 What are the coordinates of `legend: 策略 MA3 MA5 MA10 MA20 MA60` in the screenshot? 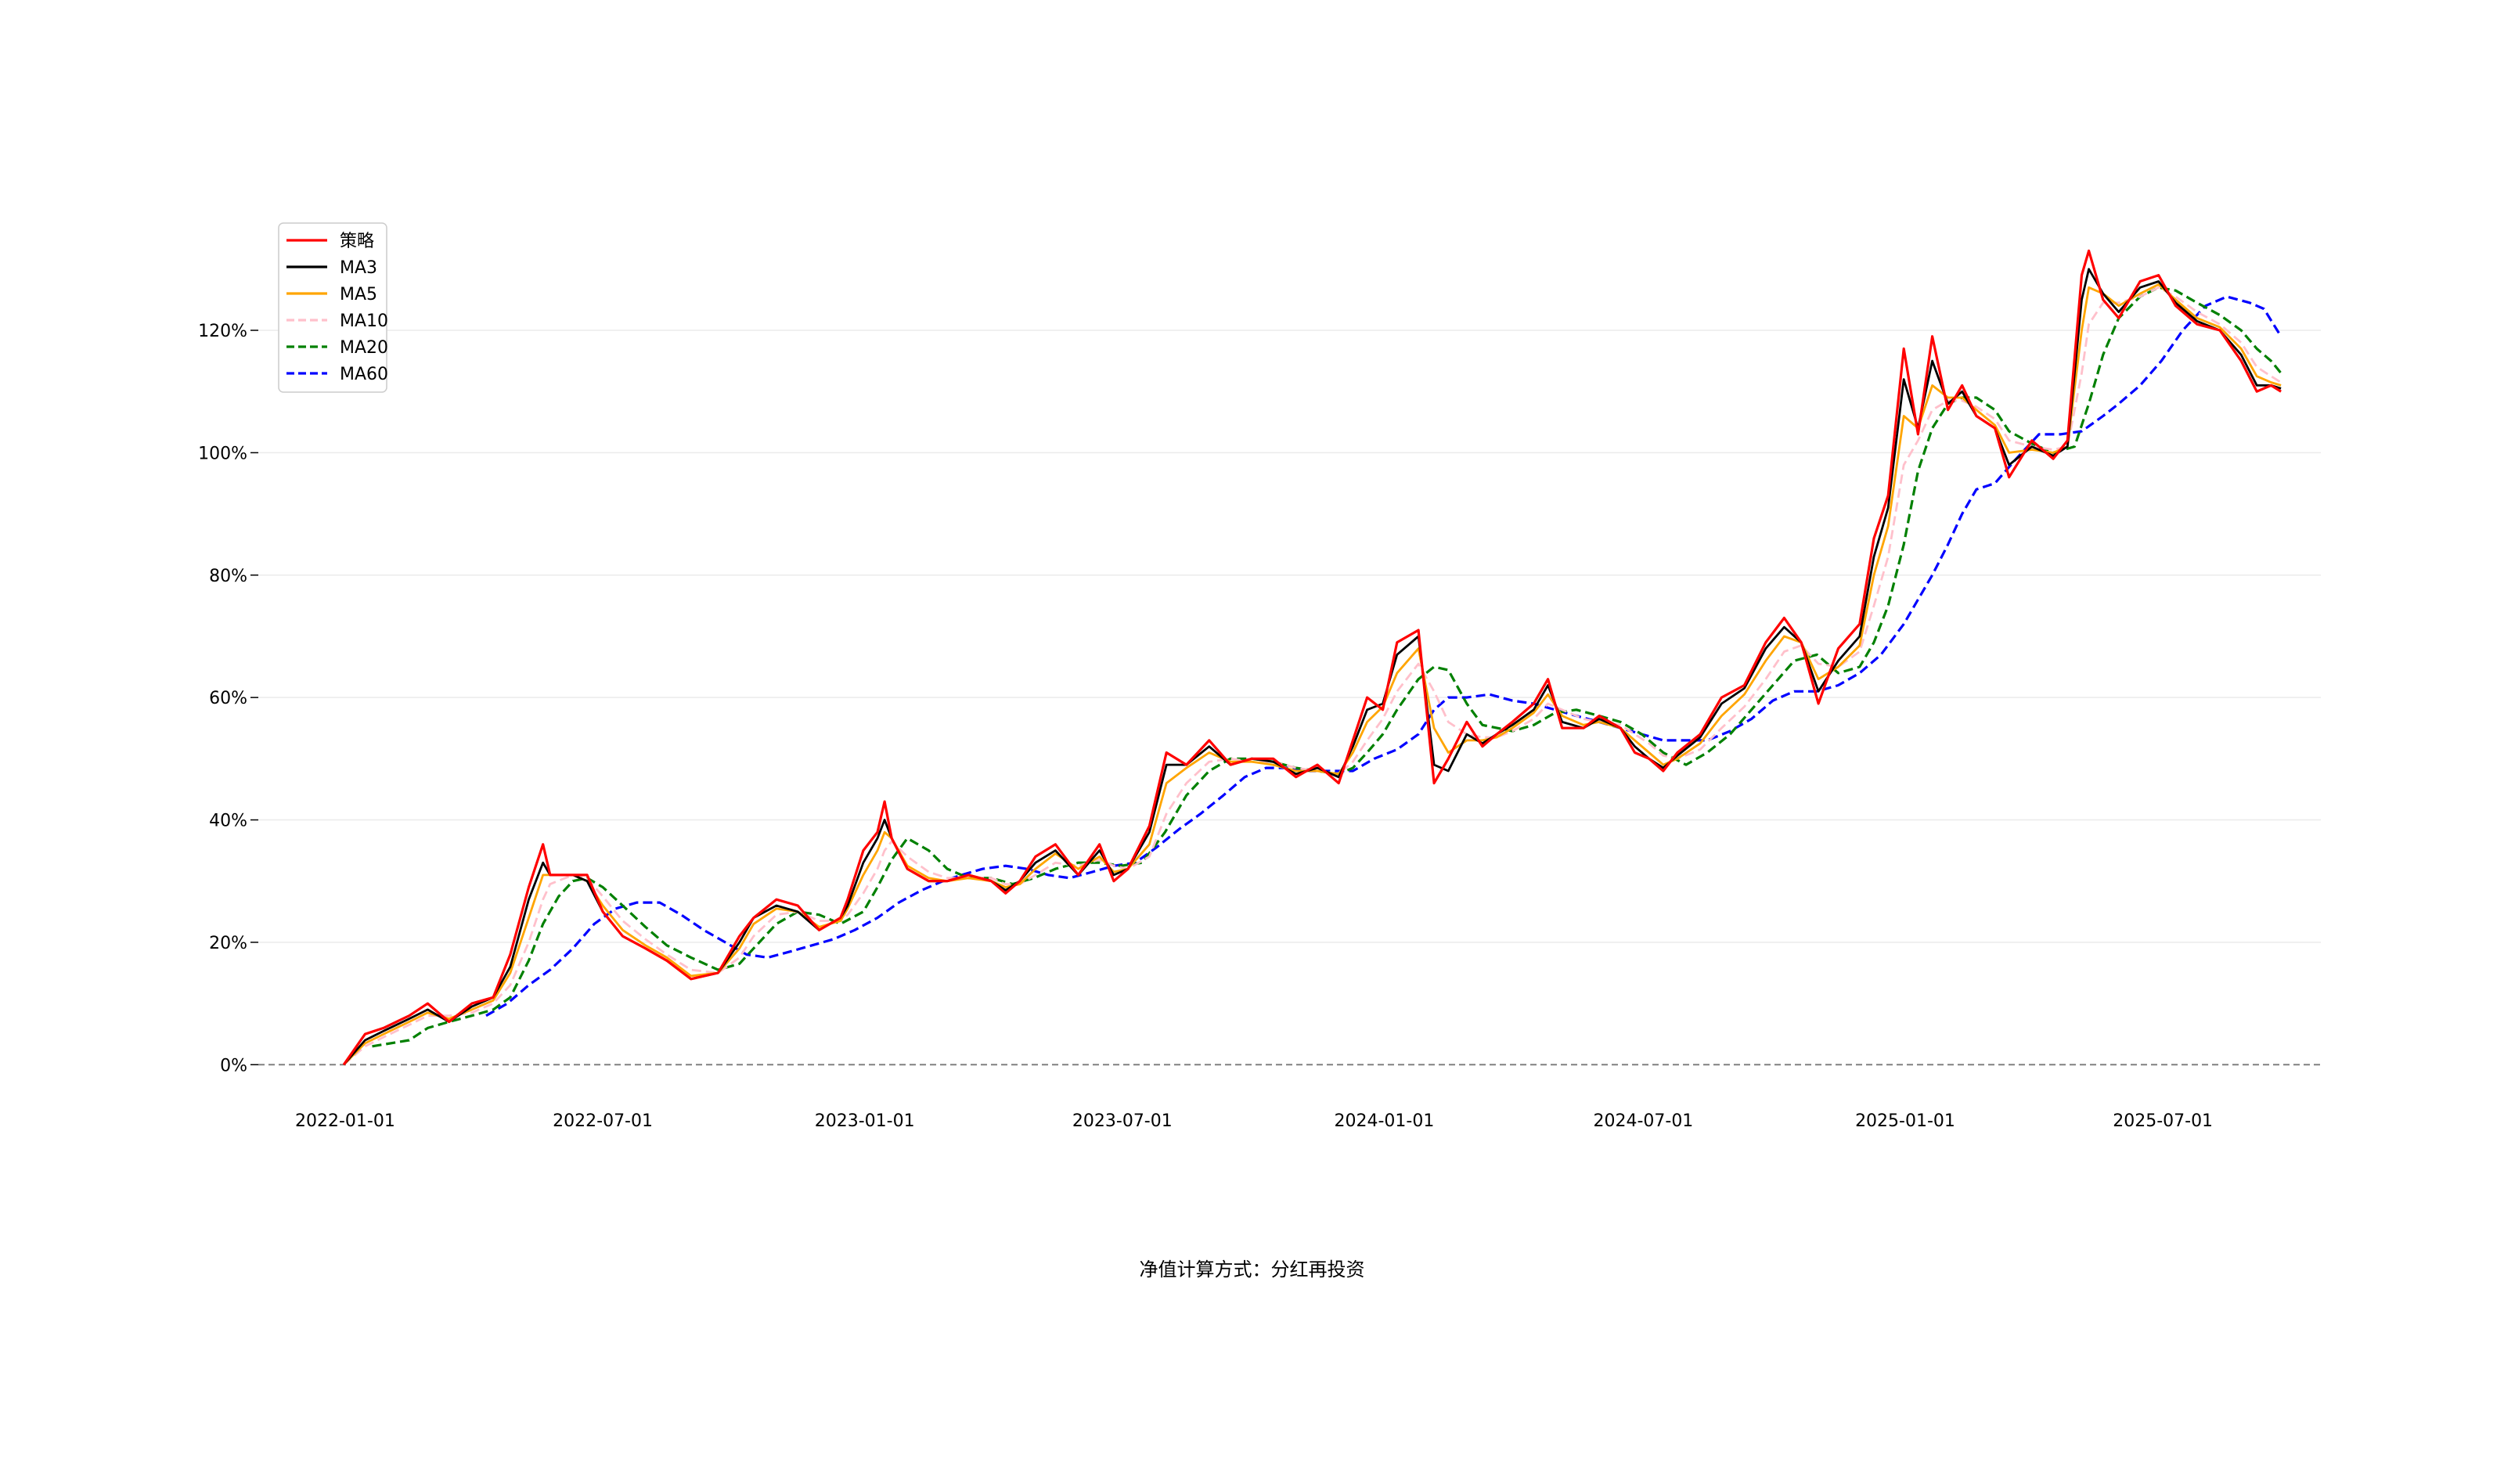 It's located at (333, 307).